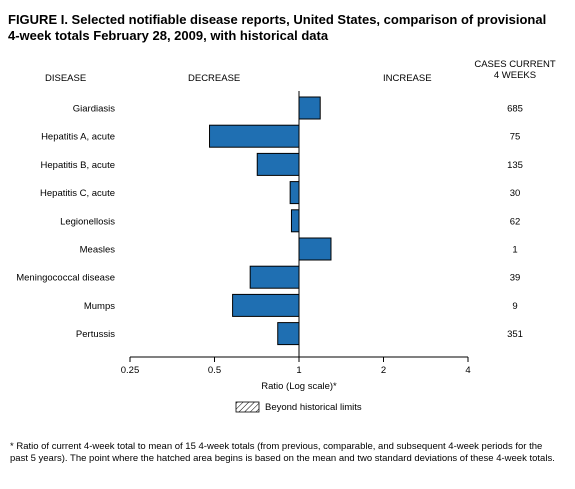  I want to click on category-label-8: Pertussis, so click(95, 334).